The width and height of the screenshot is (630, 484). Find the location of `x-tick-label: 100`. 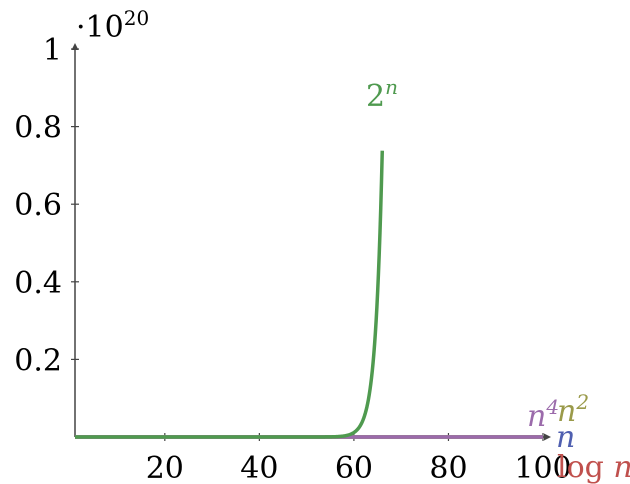

x-tick-label: 100 is located at coordinates (542, 467).